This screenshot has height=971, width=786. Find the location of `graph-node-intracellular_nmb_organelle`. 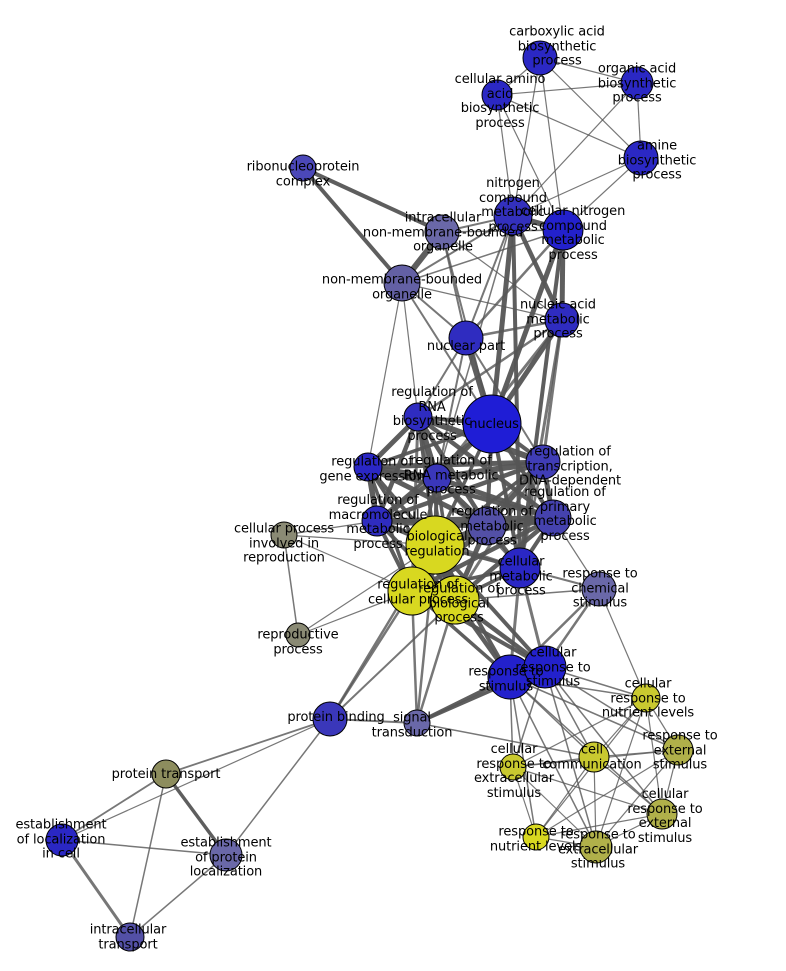

graph-node-intracellular_nmb_organelle is located at coordinates (442, 232).